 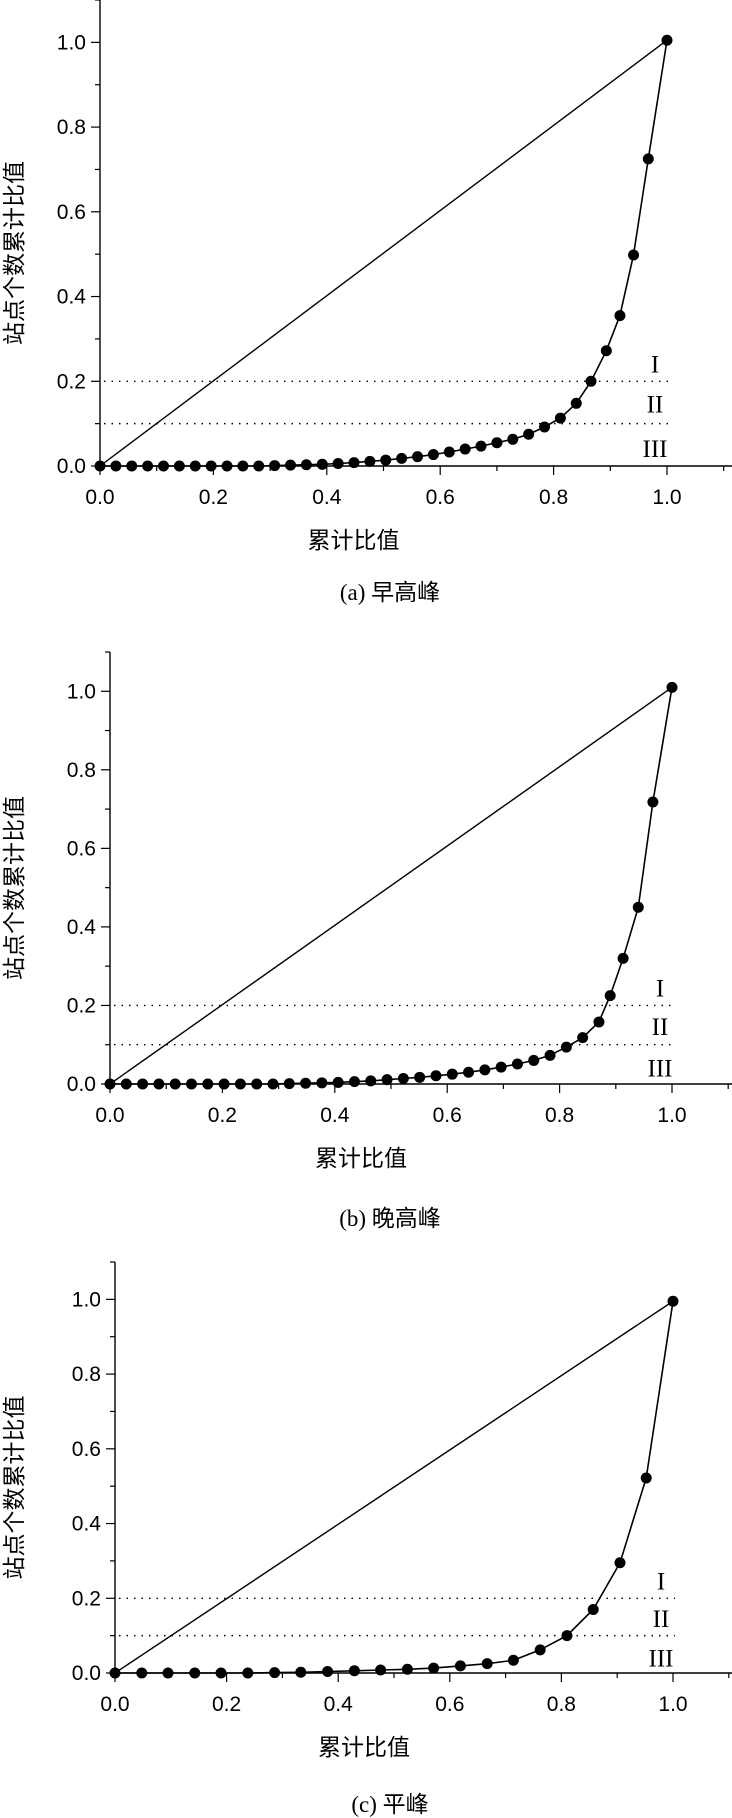 I want to click on y-tick-label: 0.2, so click(x=71, y=381).